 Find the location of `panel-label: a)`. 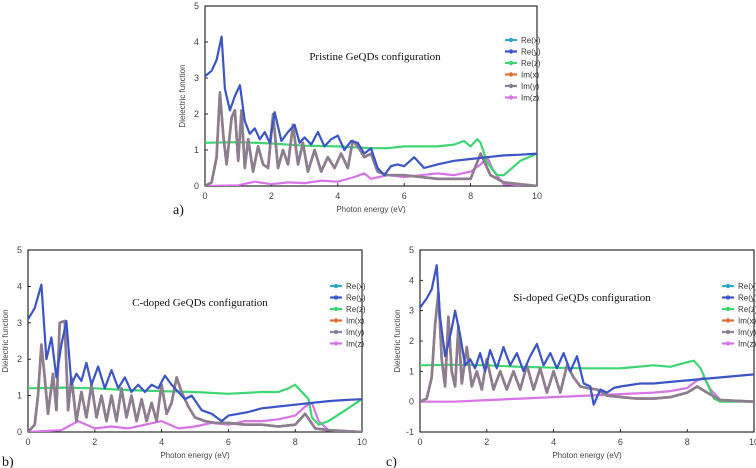

panel-label: a) is located at coordinates (178, 210).